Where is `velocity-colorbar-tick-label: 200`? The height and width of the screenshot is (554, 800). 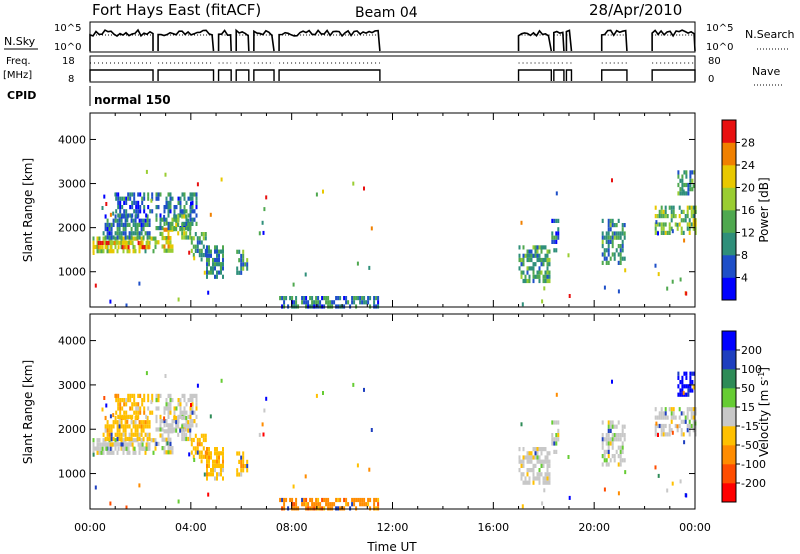 velocity-colorbar-tick-label: 200 is located at coordinates (751, 350).